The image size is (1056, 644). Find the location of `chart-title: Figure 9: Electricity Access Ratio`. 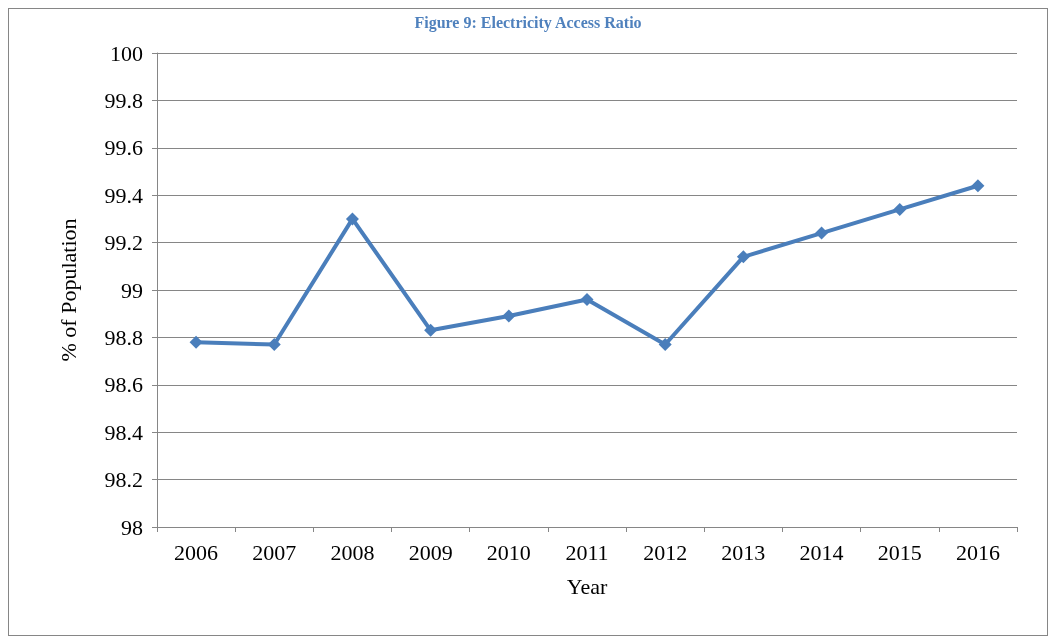

chart-title: Figure 9: Electricity Access Ratio is located at coordinates (528, 22).